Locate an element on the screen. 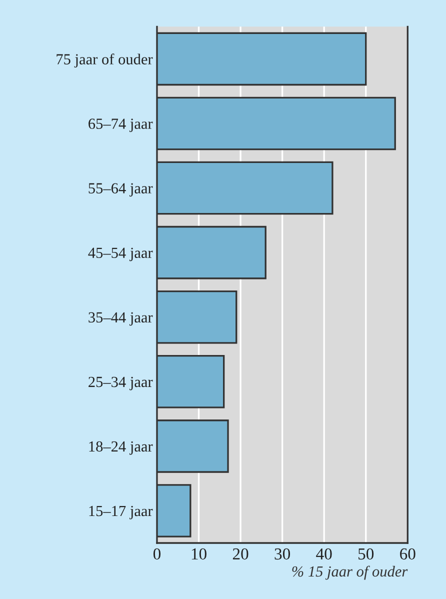 The height and width of the screenshot is (599, 446). x-tick-label: 0 is located at coordinates (157, 554).